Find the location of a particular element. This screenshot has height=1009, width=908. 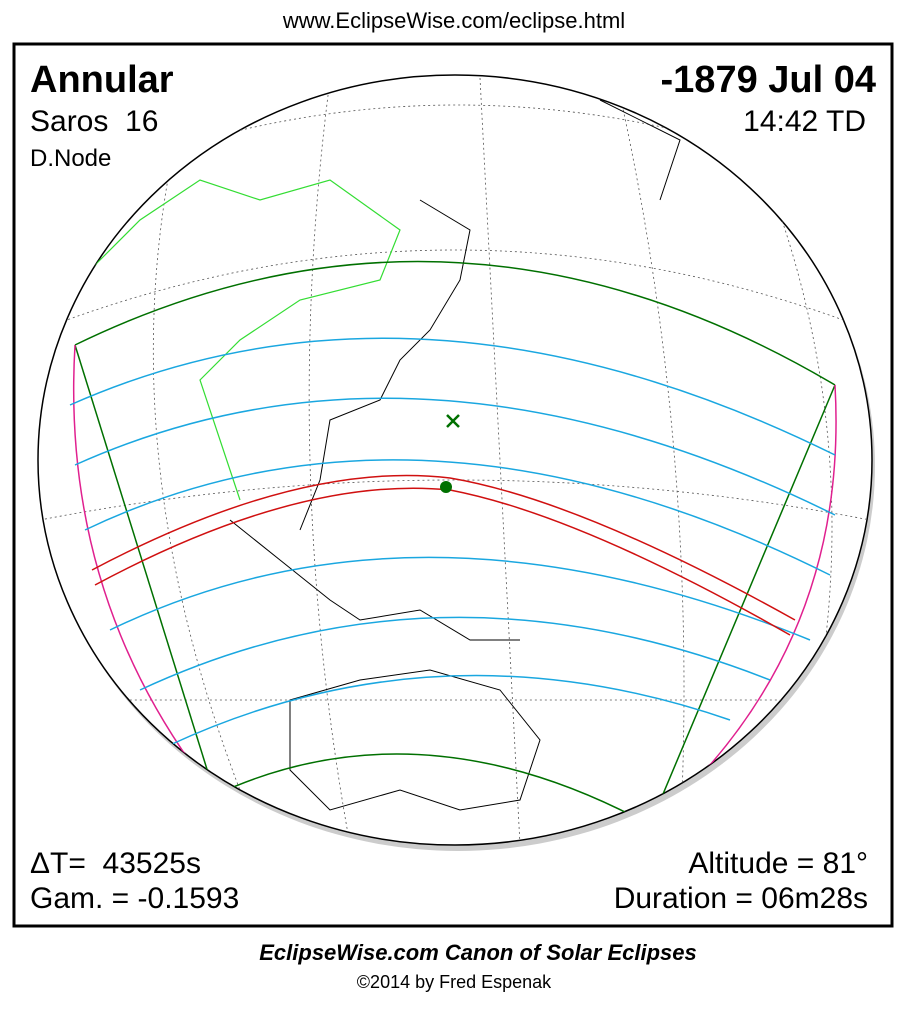

penumbra-south-limit is located at coordinates (432, 789).